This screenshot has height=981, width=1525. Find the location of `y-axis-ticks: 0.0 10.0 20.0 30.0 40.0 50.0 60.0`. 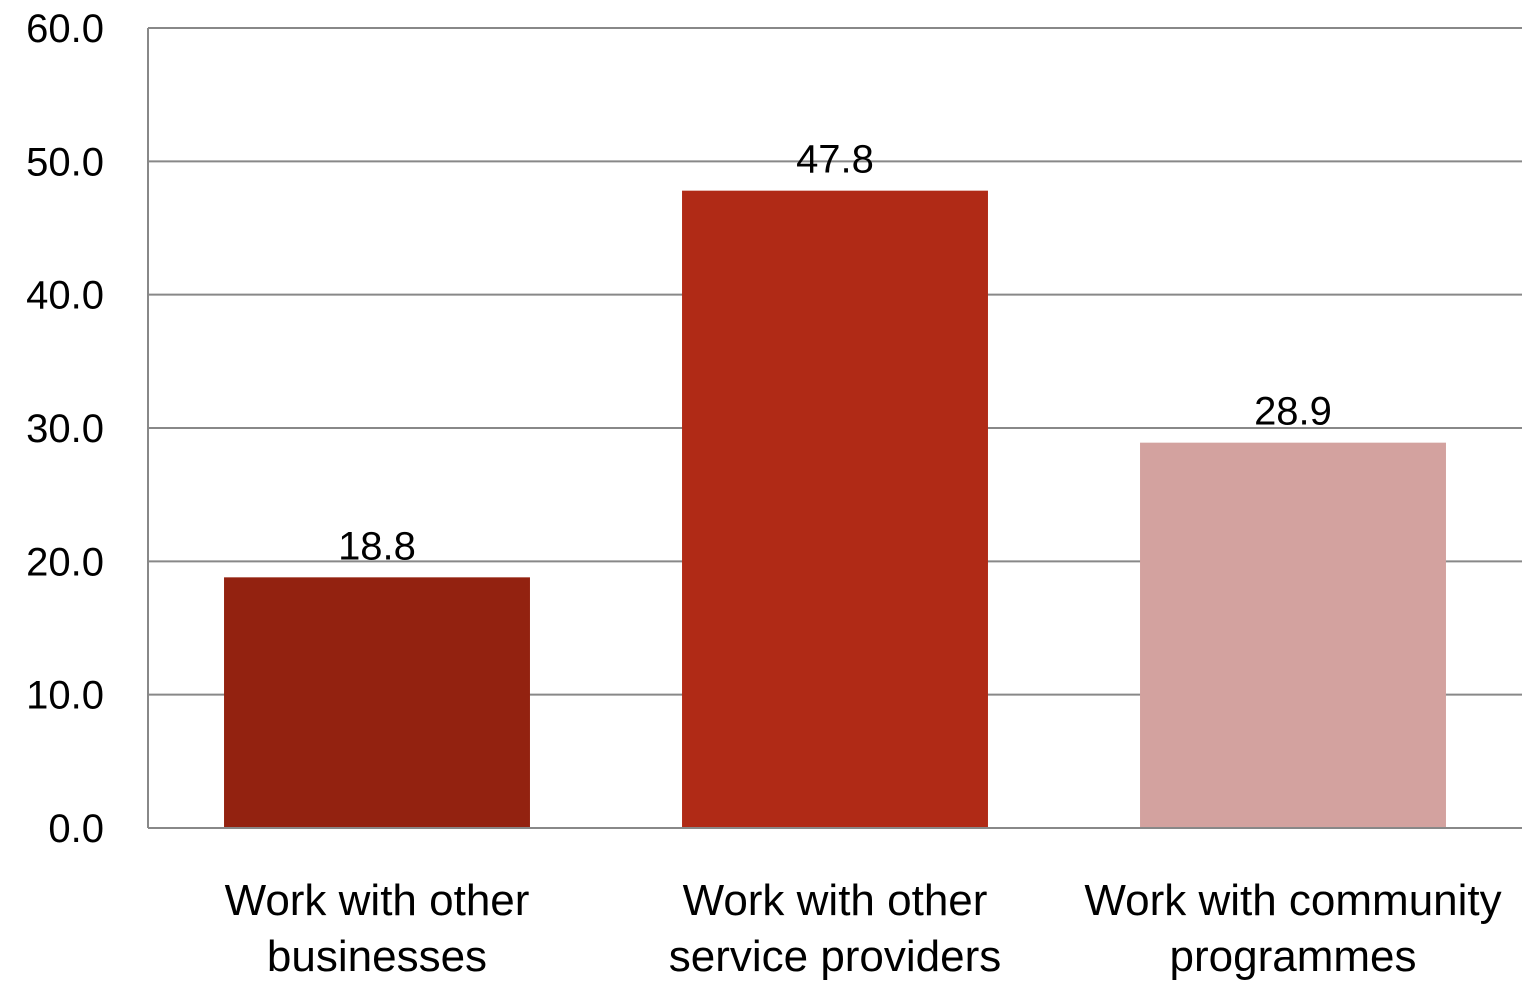

y-axis-ticks: 0.0 10.0 20.0 30.0 40.0 50.0 60.0 is located at coordinates (65, 429).